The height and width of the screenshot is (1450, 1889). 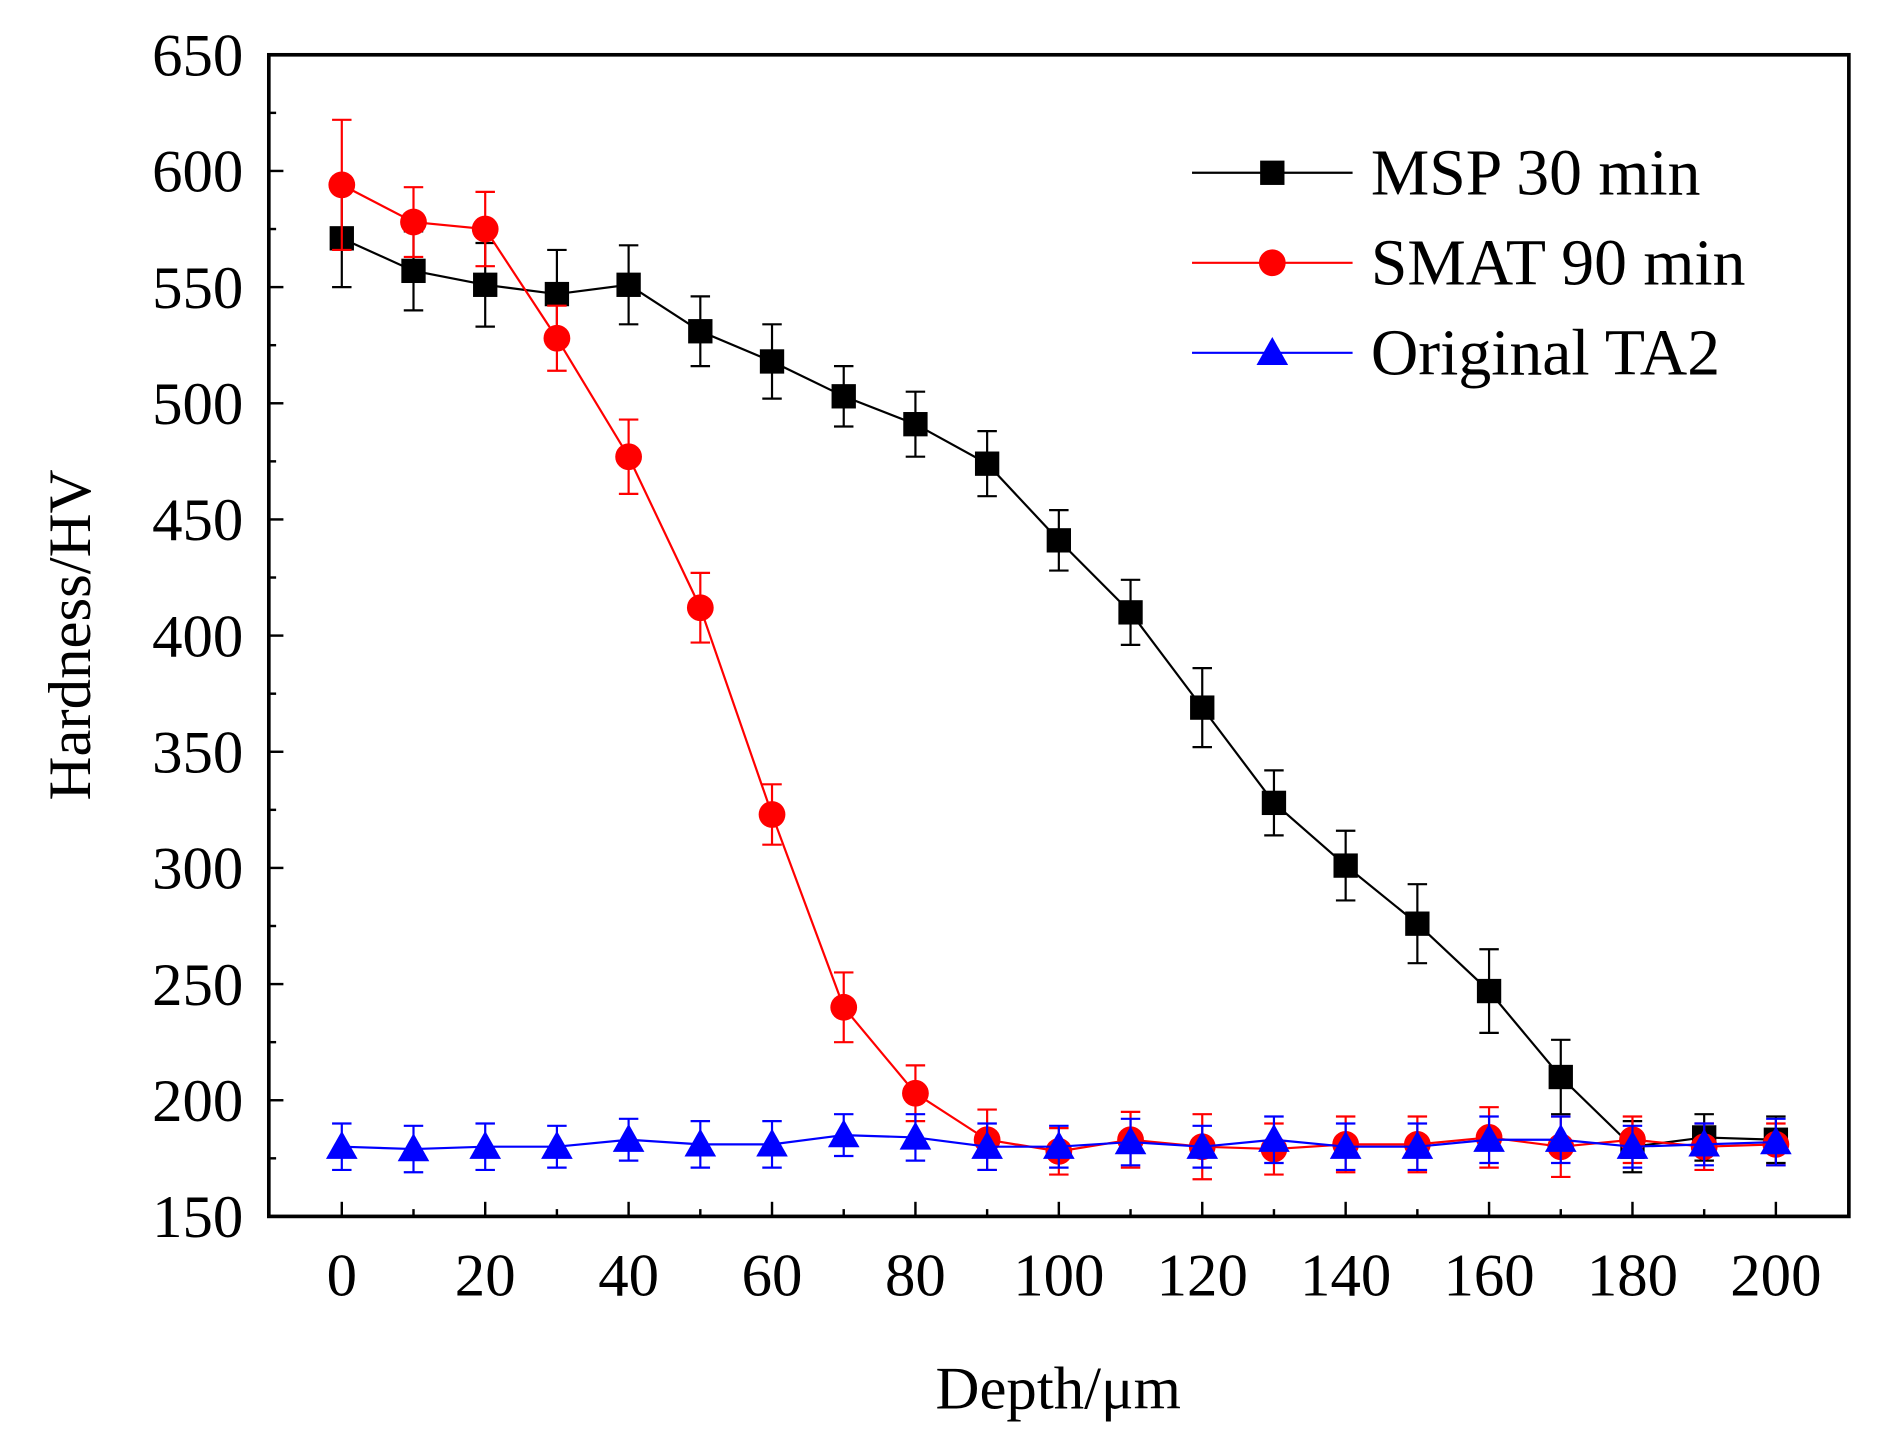 What do you see at coordinates (197, 869) in the screenshot?
I see `y-tick-label: 300` at bounding box center [197, 869].